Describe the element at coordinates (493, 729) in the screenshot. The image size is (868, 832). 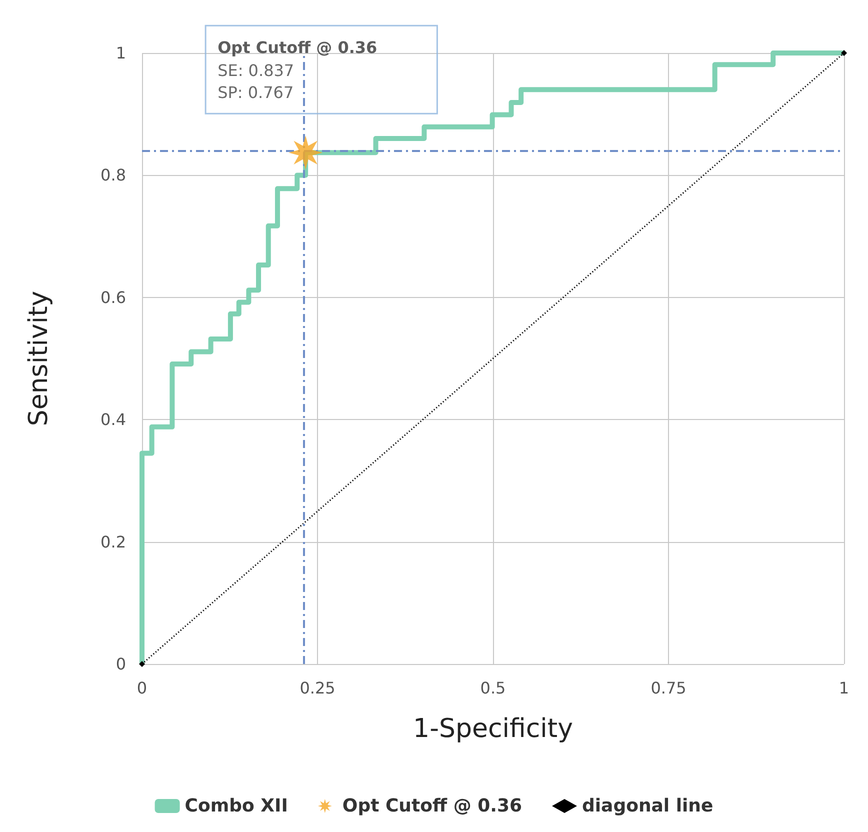
I see `x-axis-title: 1-Specificity` at that location.